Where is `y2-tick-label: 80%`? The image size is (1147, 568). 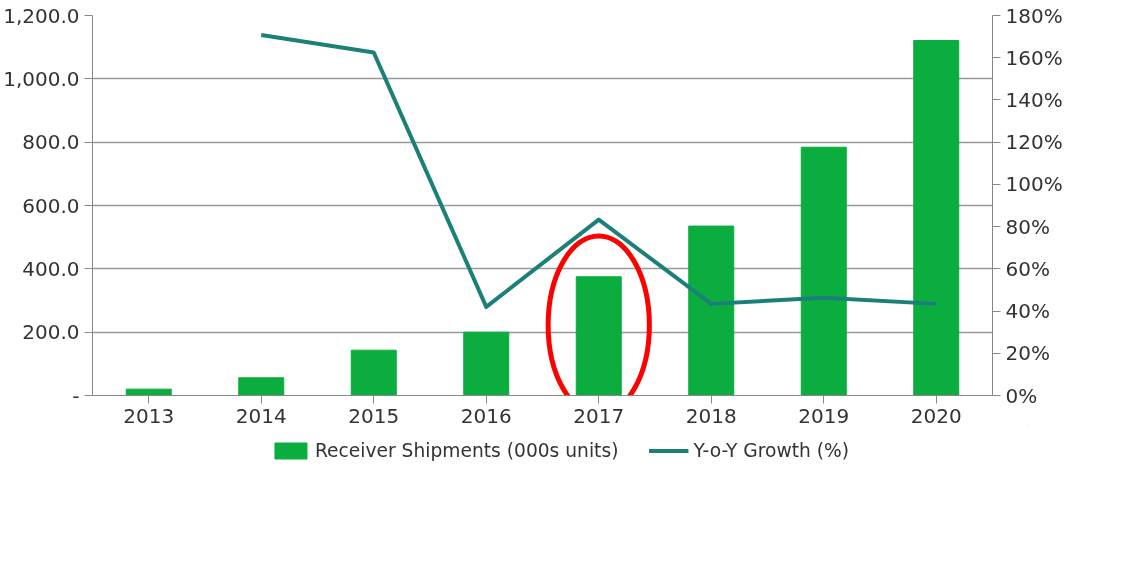 y2-tick-label: 80% is located at coordinates (1027, 226).